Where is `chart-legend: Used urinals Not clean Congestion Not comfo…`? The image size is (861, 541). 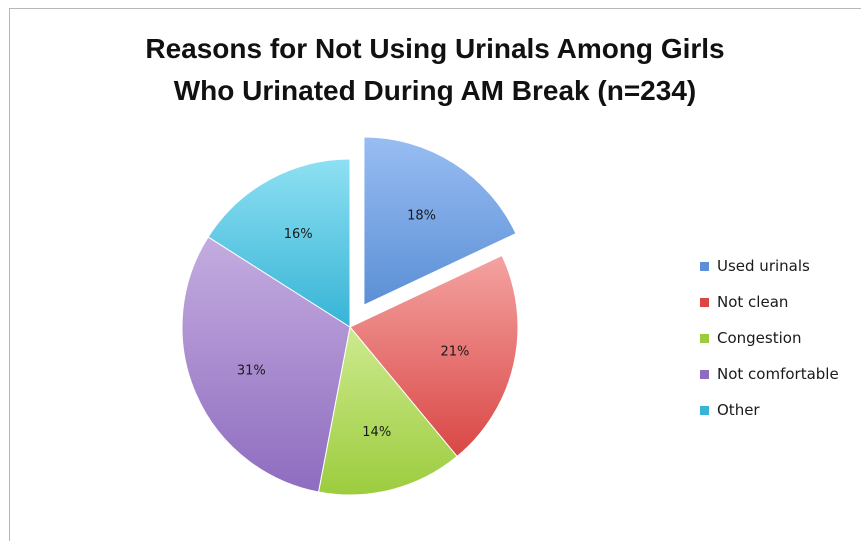 chart-legend: Used urinals Not clean Congestion Not comfo… is located at coordinates (769, 338).